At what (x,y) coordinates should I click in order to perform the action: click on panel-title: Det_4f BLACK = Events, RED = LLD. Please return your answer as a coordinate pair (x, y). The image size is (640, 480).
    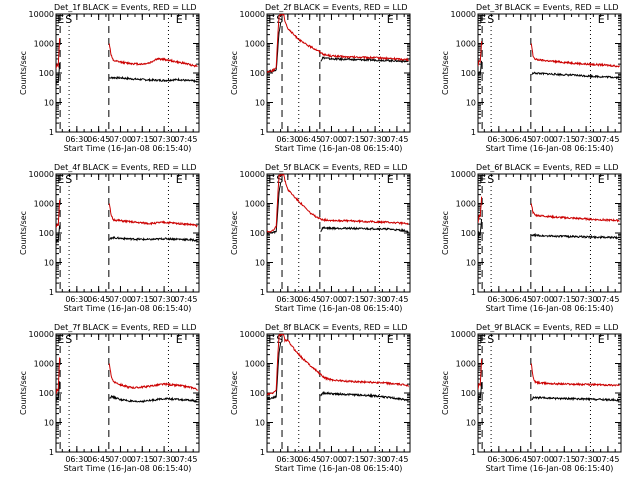
    Looking at the image, I should click on (125, 167).